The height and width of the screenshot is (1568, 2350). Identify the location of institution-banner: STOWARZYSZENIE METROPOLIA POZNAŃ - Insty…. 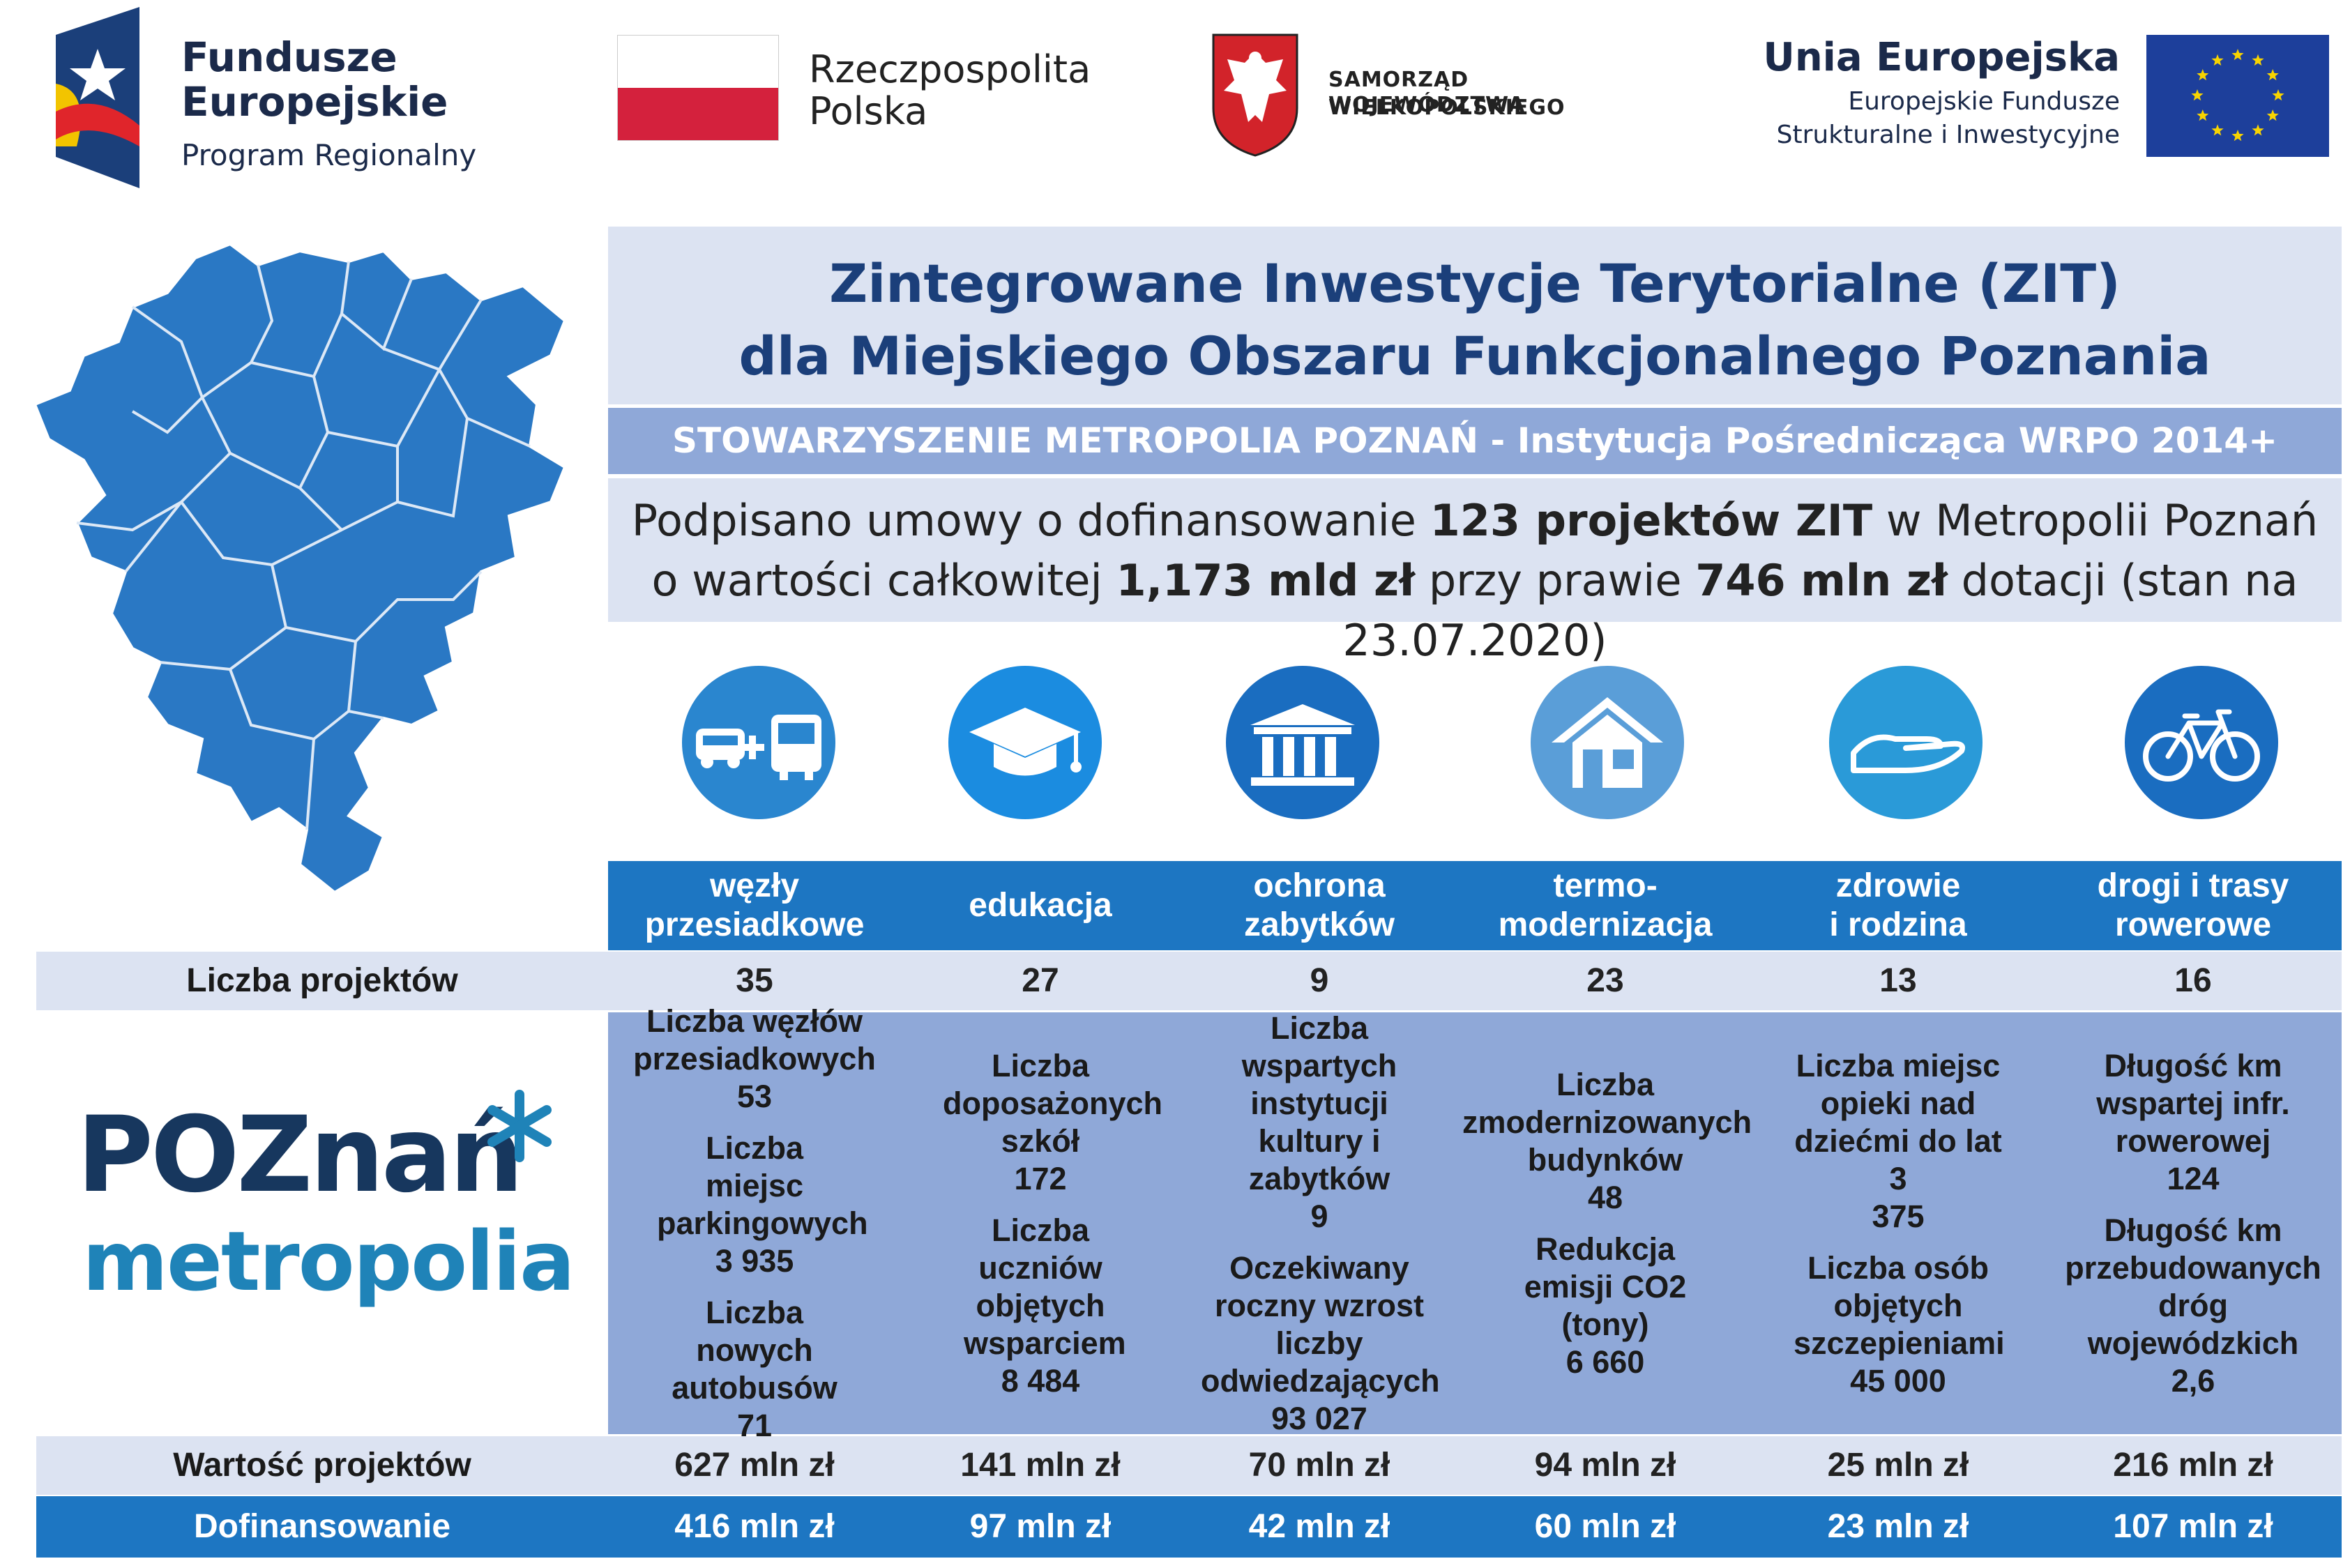
(1475, 441).